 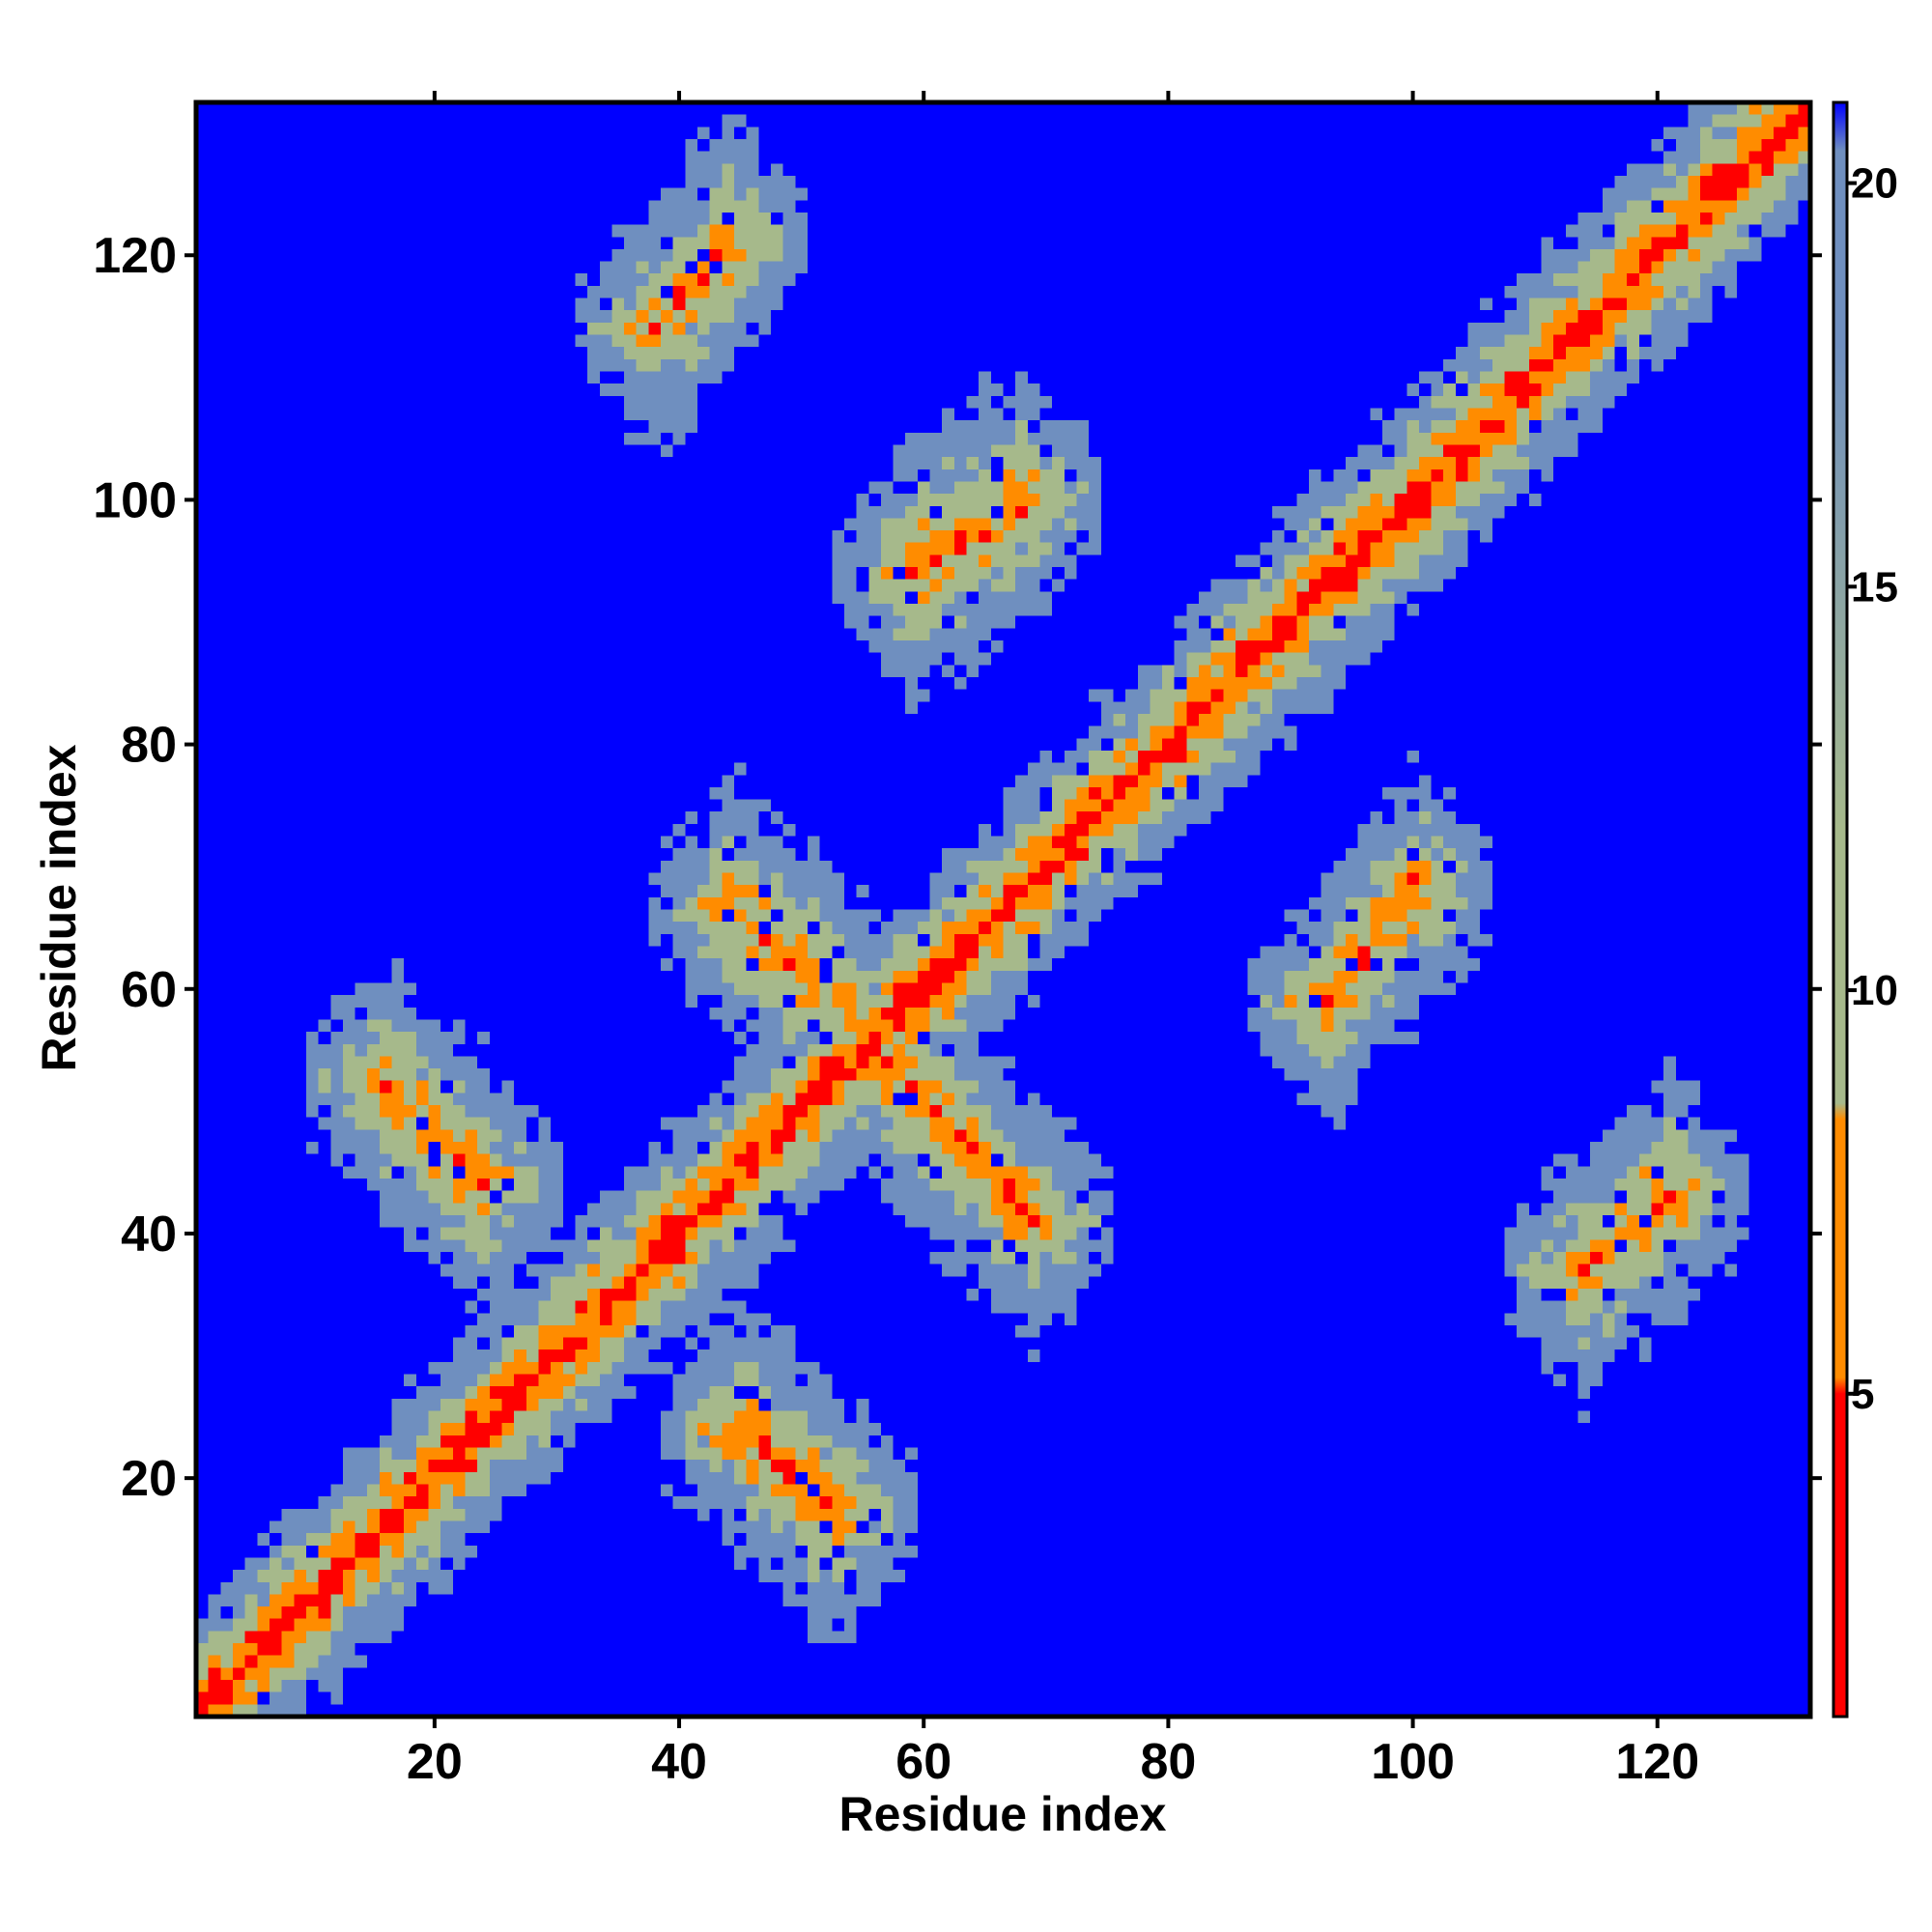 What do you see at coordinates (679, 1762) in the screenshot?
I see `x-tick-label: 40` at bounding box center [679, 1762].